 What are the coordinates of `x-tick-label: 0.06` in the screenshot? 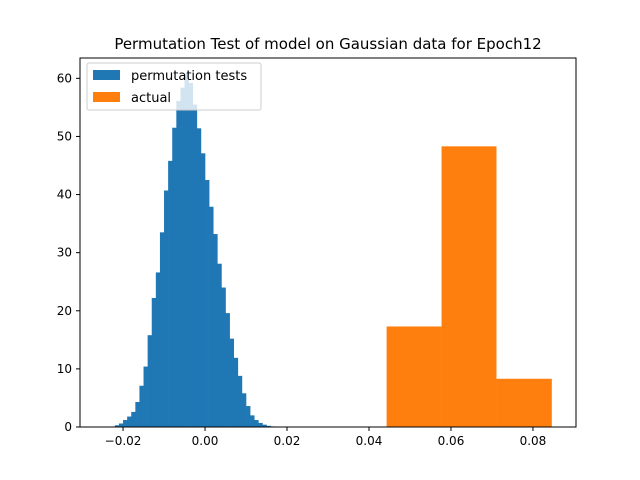 It's located at (451, 441).